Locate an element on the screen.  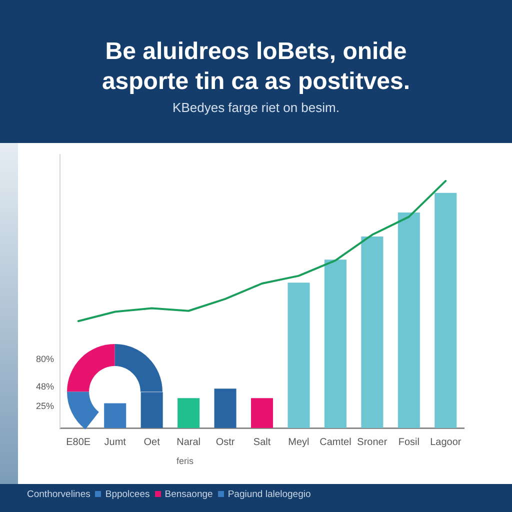
chart-subtitle: KBedyes farge riet on besim. is located at coordinates (256, 107).